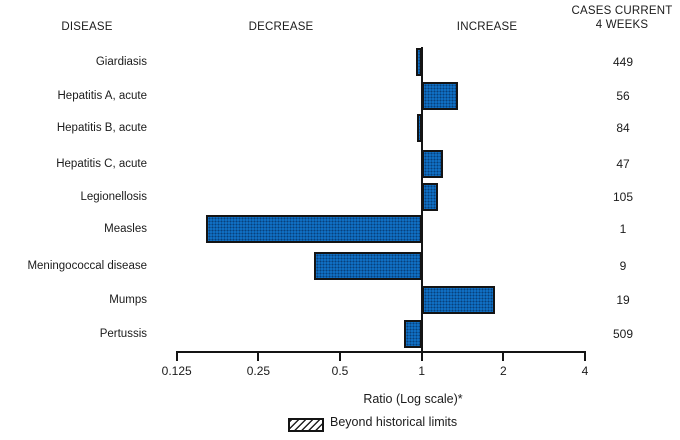 This screenshot has height=440, width=680. I want to click on disease-label: Hepatitis B, acute, so click(101, 128).